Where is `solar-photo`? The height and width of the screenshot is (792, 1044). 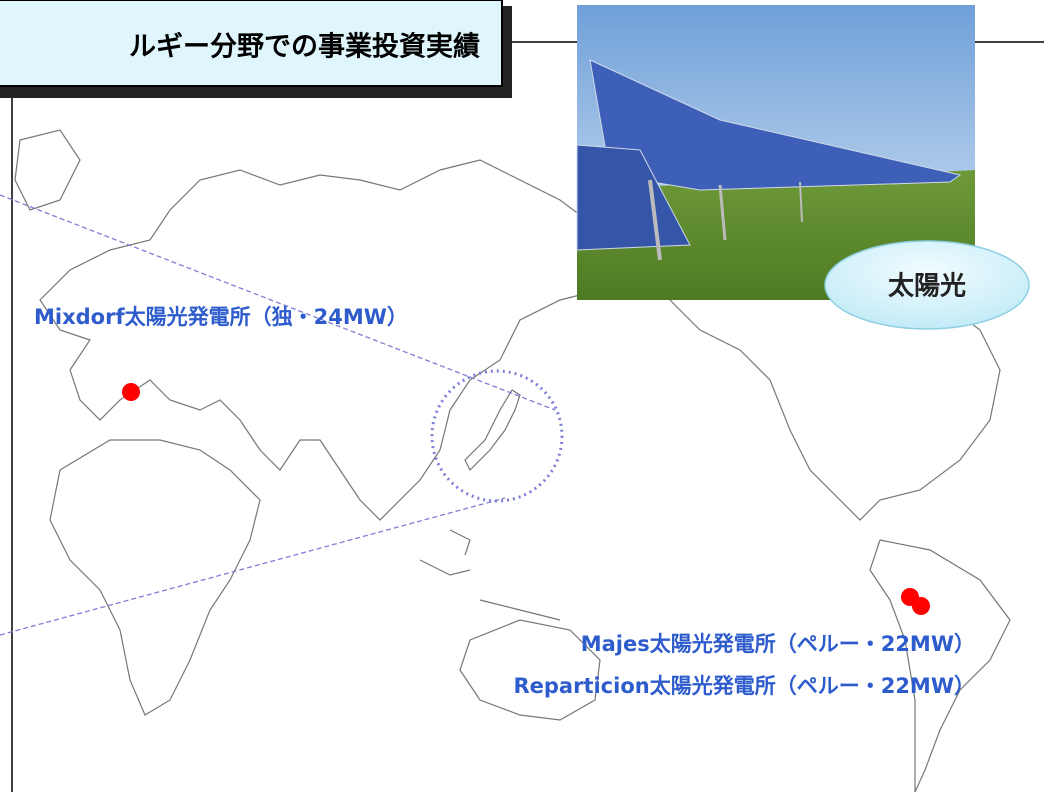
solar-photo is located at coordinates (775, 152).